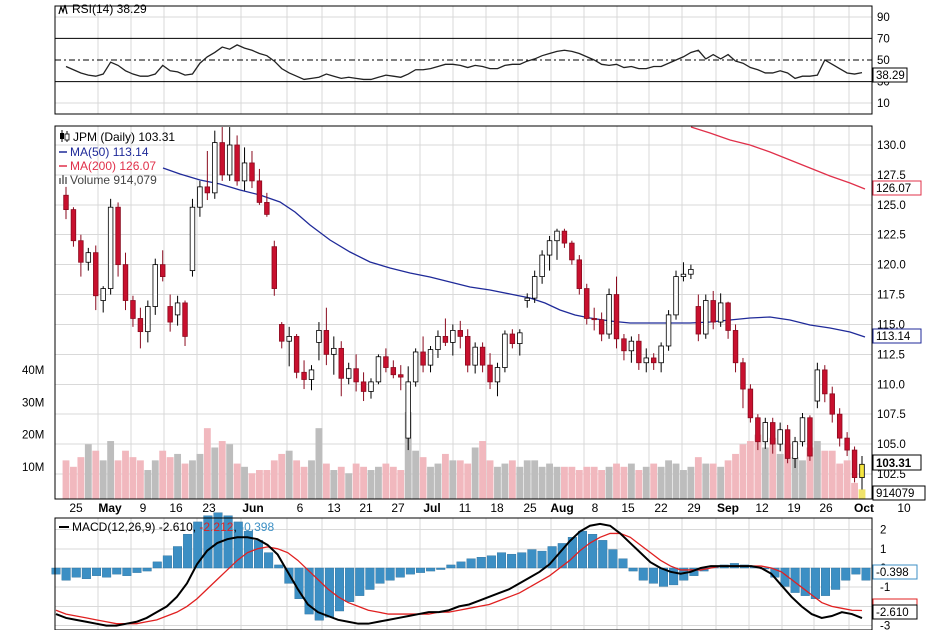 The height and width of the screenshot is (630, 936). Describe the element at coordinates (899, 493) in the screenshot. I see `volume-value-box` at that location.